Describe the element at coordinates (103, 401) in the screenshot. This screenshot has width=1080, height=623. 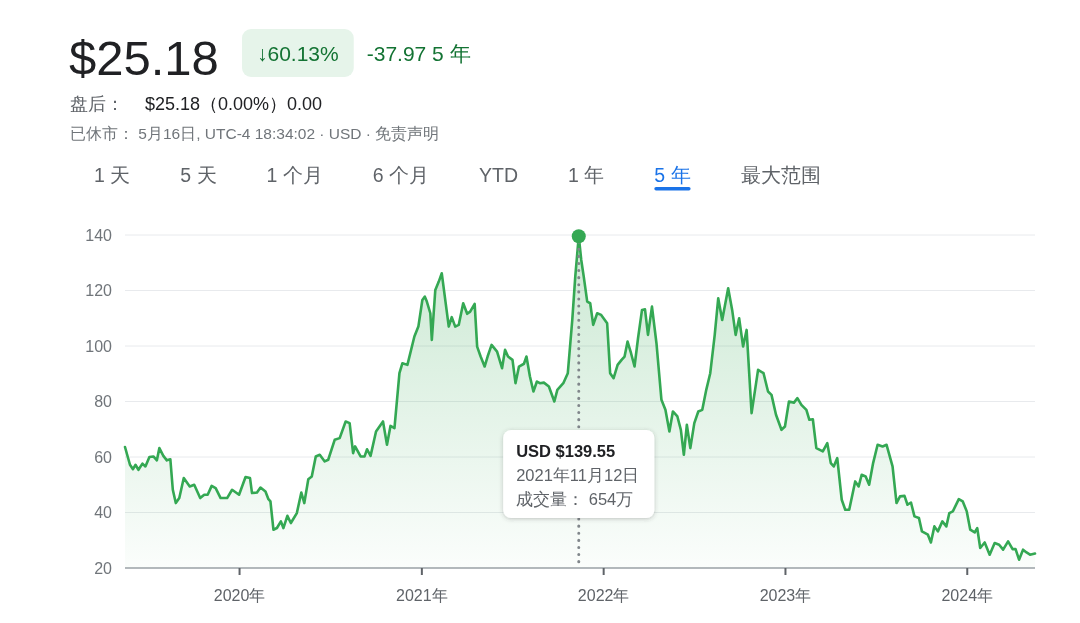
I see `y-tick-label: 80` at that location.